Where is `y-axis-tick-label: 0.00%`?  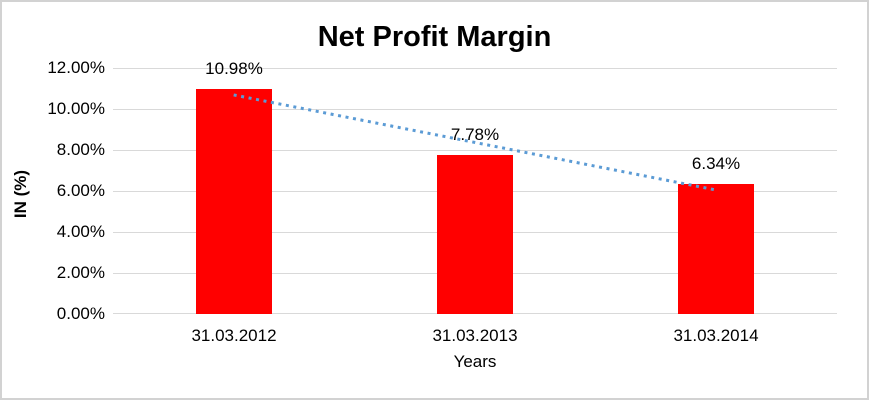
y-axis-tick-label: 0.00% is located at coordinates (80, 313).